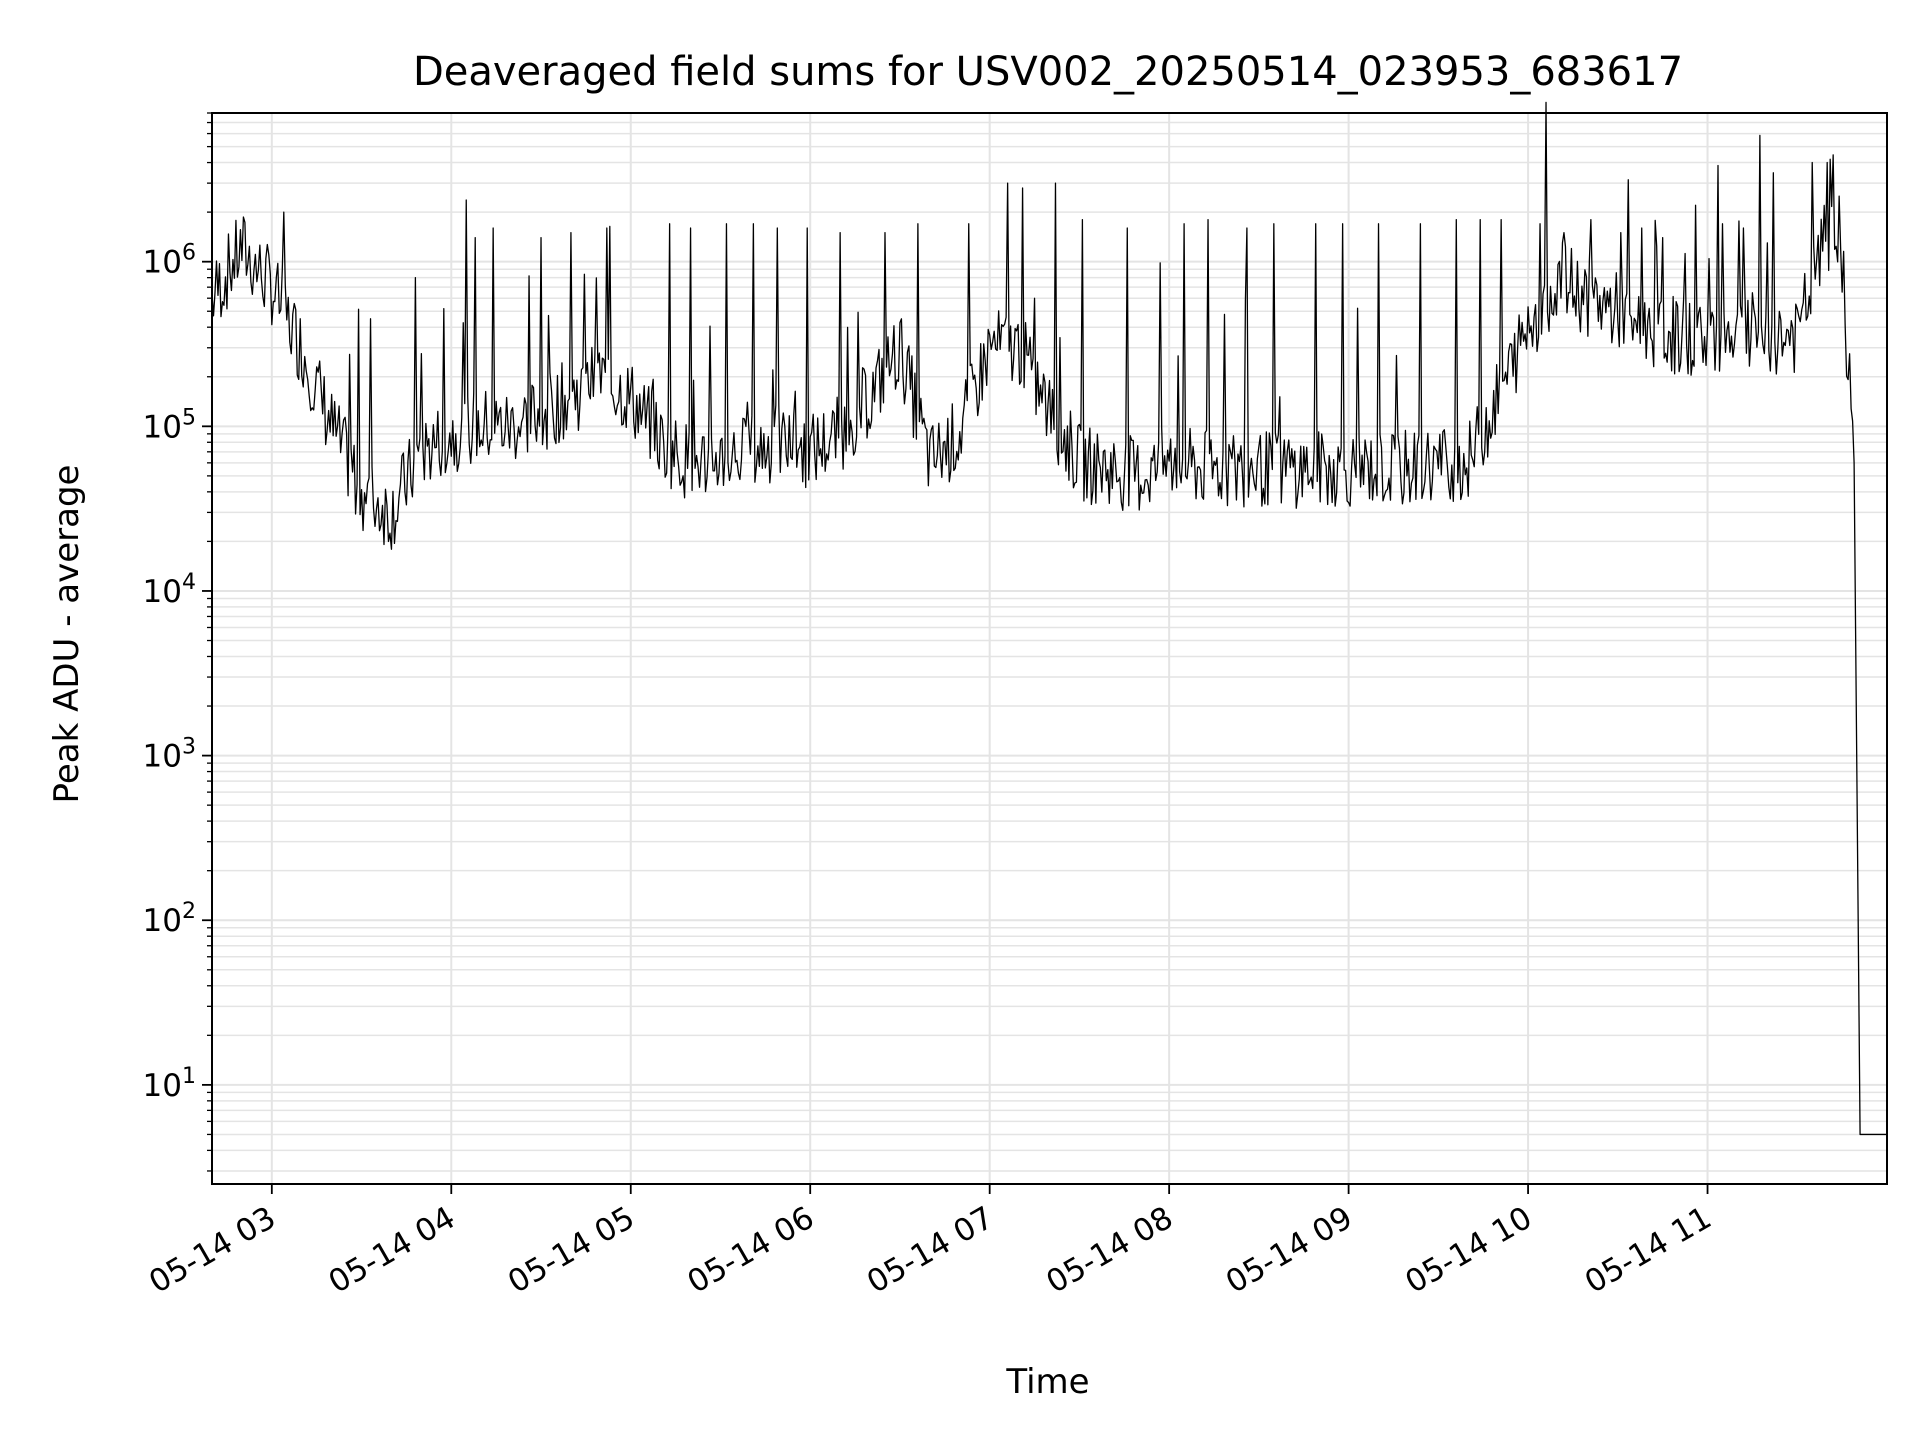 The width and height of the screenshot is (1920, 1440). I want to click on y-tick-label: 103, so click(169, 755).